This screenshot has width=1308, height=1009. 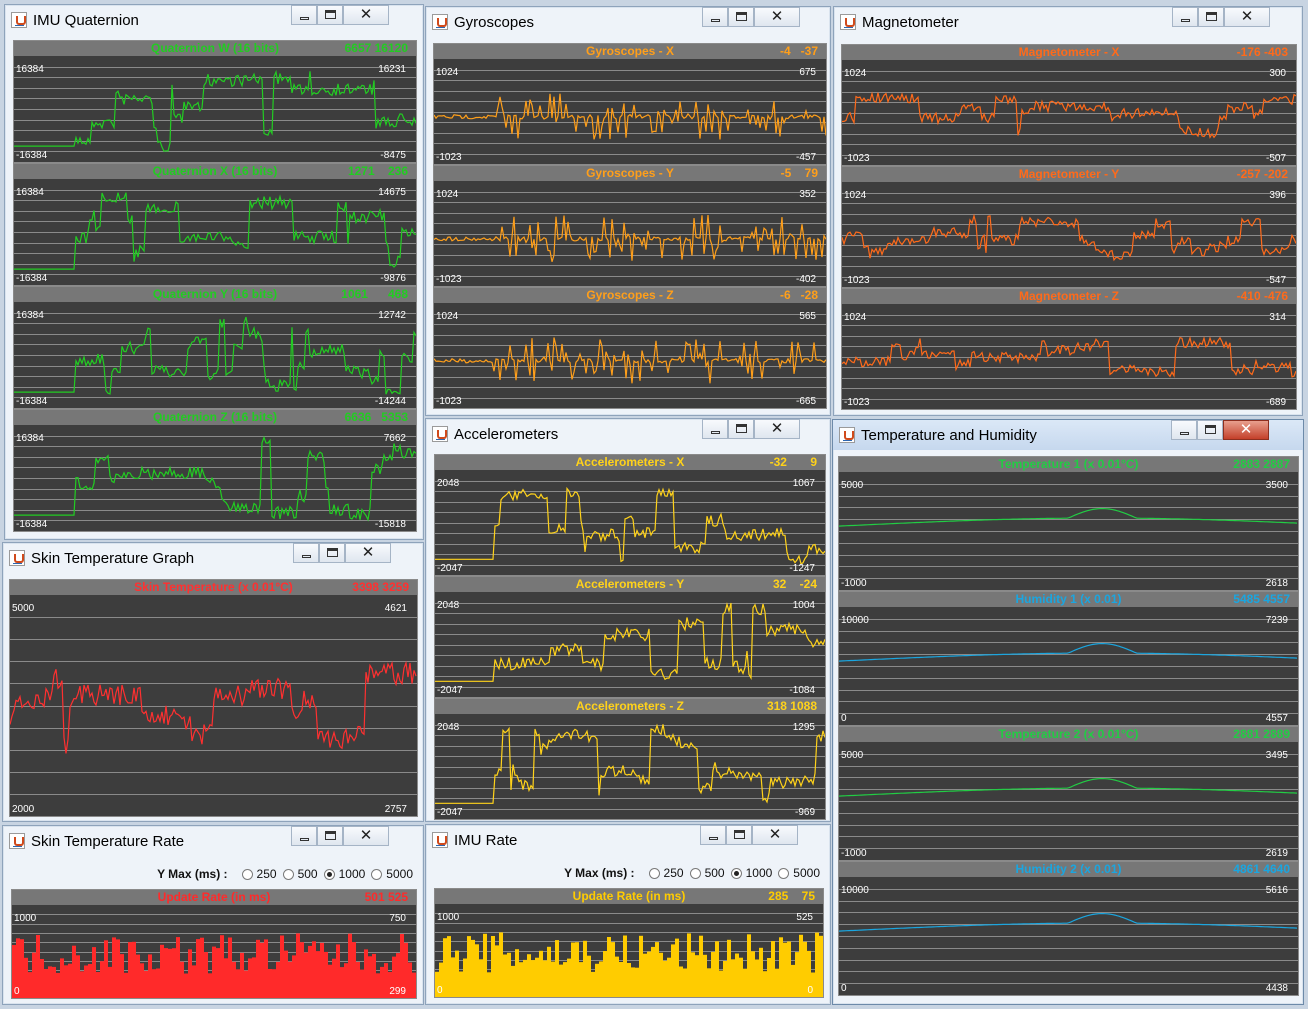 I want to click on chart-current-values: -5 79, so click(x=799, y=173).